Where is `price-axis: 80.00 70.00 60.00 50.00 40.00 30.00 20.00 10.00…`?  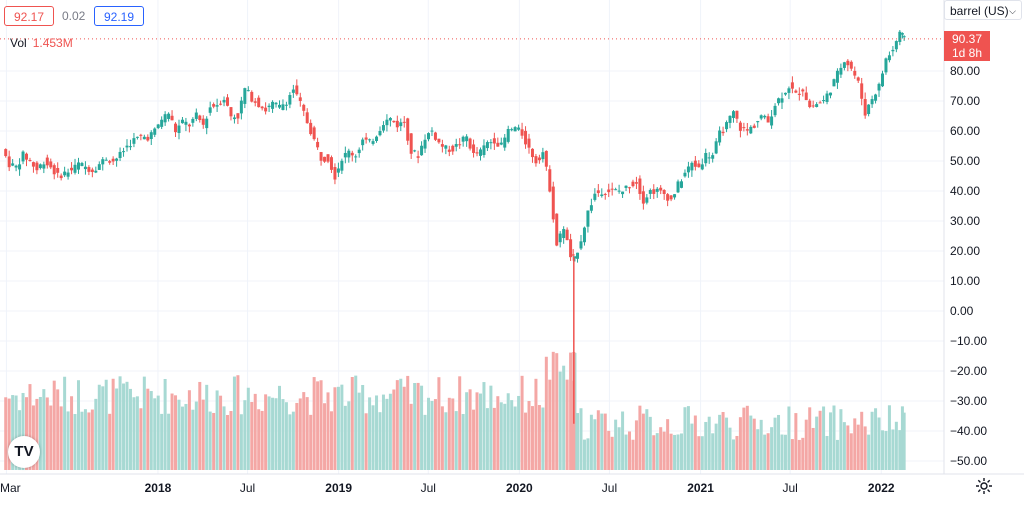
price-axis: 80.00 70.00 60.00 50.00 40.00 30.00 20.00 10.00… is located at coordinates (968, 266).